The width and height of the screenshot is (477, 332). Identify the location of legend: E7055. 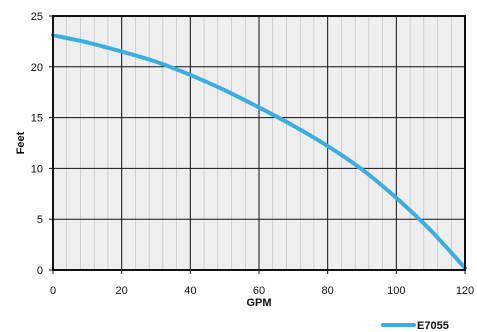
(415, 326).